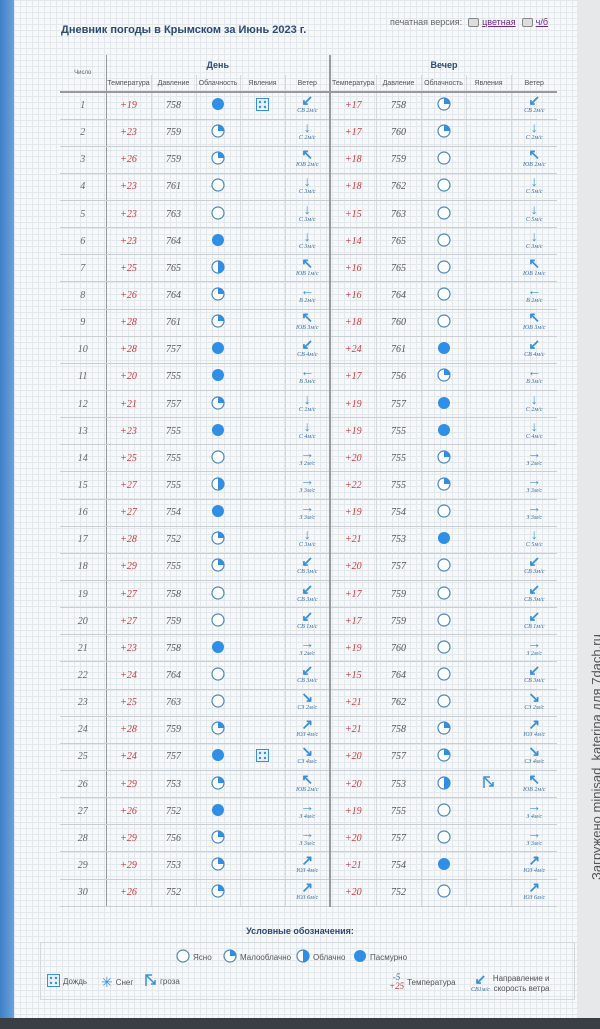 The width and height of the screenshot is (600, 1029). I want to click on table-row: 10 +28 757 ↙ СВ 4м/с +24 761 ↙ СВ 4м/с, so click(308, 350).